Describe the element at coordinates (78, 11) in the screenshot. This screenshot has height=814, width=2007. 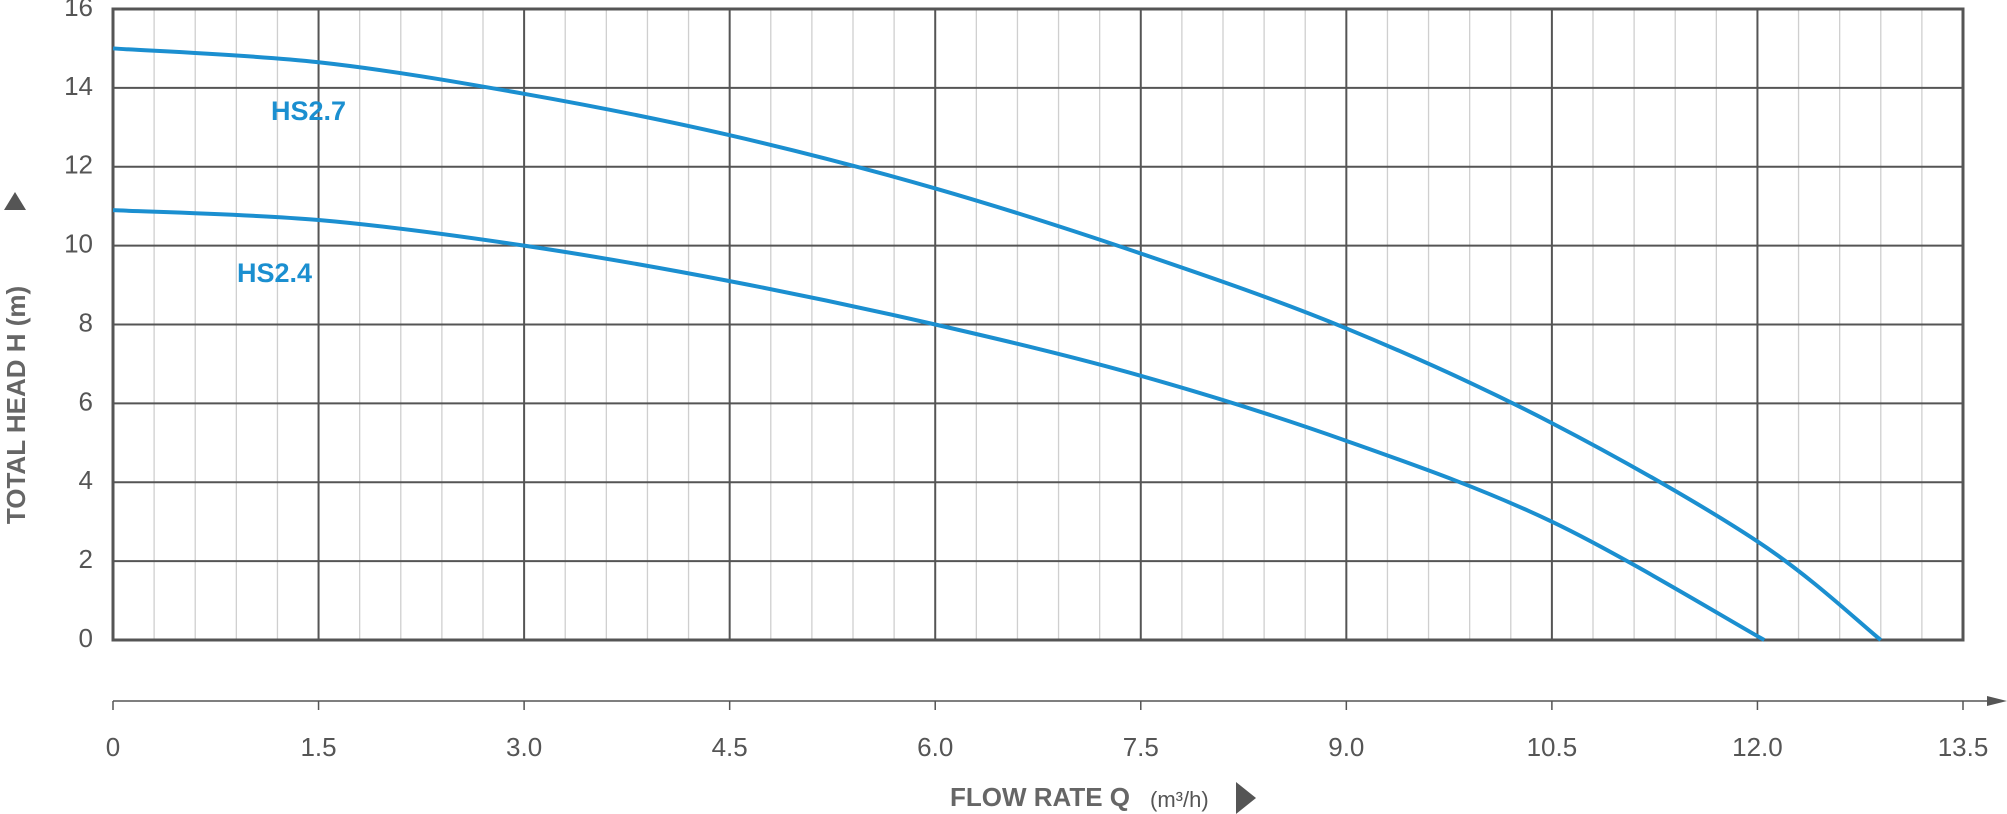
I see `y-tick-label: 16` at that location.